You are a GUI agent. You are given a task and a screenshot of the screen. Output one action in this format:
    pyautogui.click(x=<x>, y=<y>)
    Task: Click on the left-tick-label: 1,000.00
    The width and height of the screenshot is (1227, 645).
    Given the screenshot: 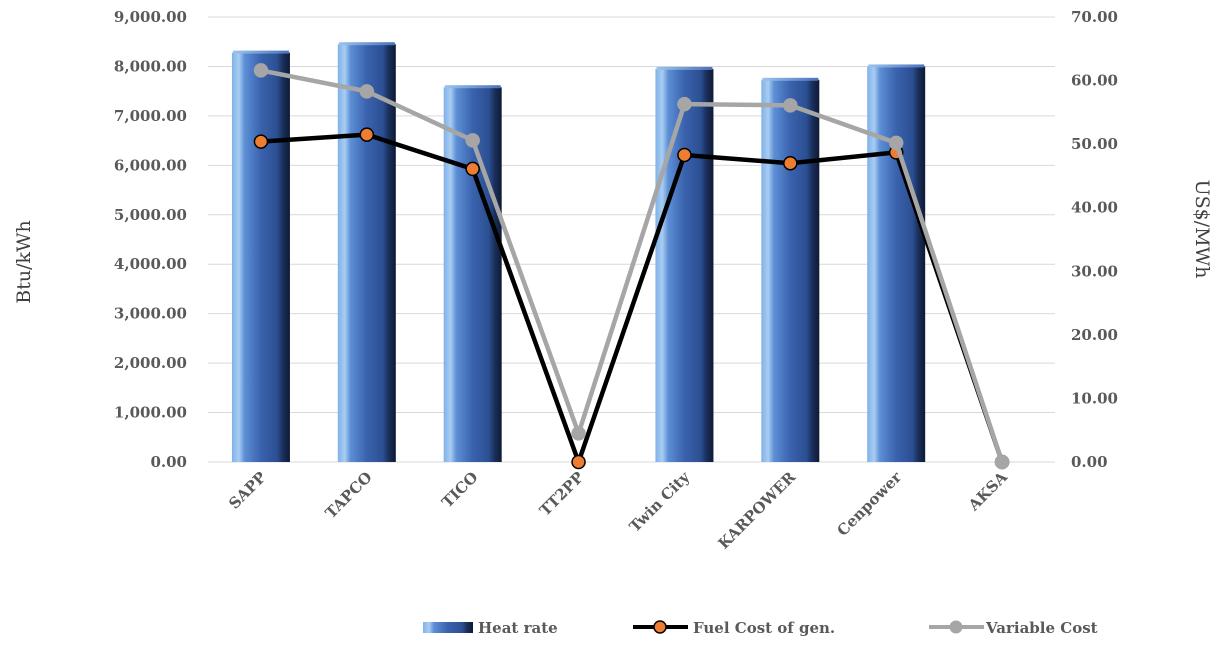 What is the action you would take?
    pyautogui.click(x=150, y=413)
    